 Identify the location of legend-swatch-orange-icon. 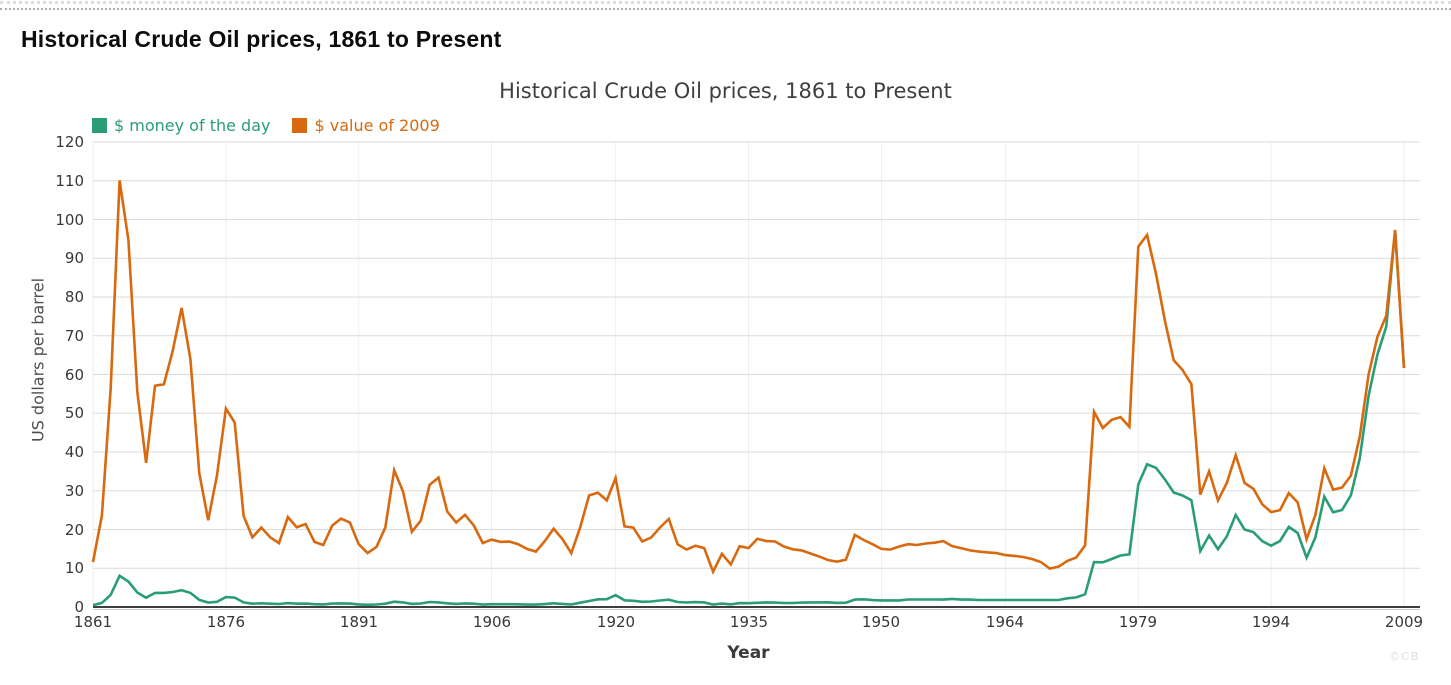
(300, 125).